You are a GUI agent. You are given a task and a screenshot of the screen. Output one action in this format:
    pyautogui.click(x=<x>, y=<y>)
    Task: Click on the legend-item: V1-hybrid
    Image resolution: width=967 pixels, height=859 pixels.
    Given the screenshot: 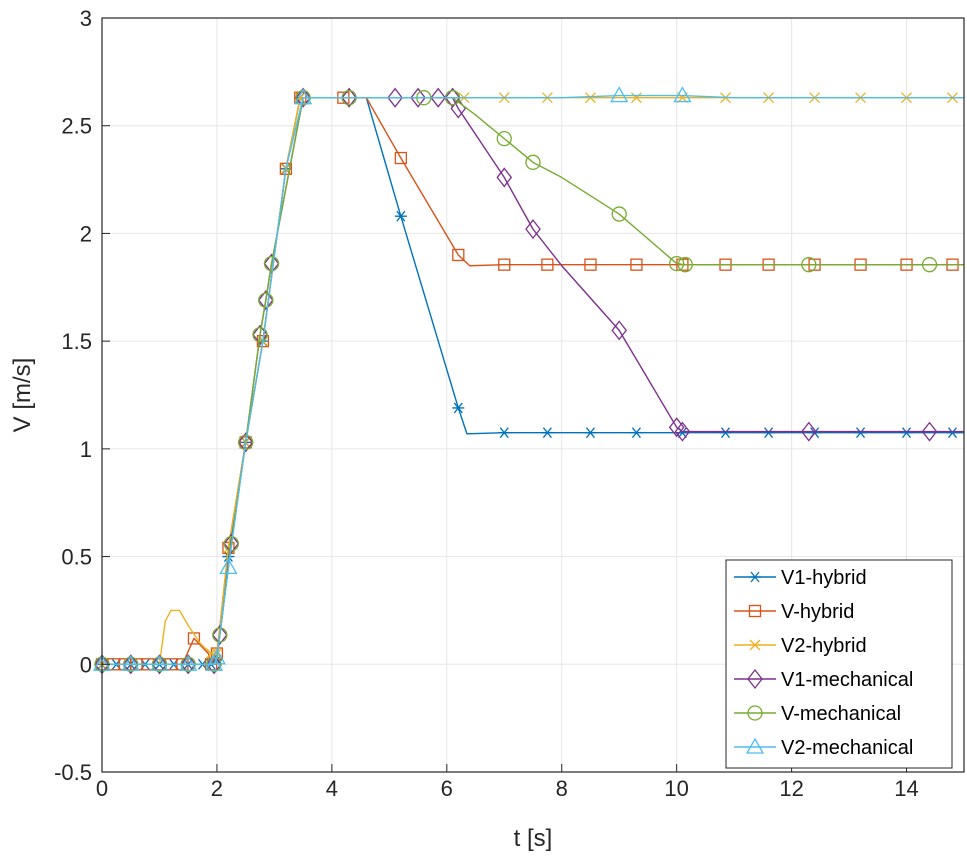 What is the action you would take?
    pyautogui.click(x=800, y=578)
    